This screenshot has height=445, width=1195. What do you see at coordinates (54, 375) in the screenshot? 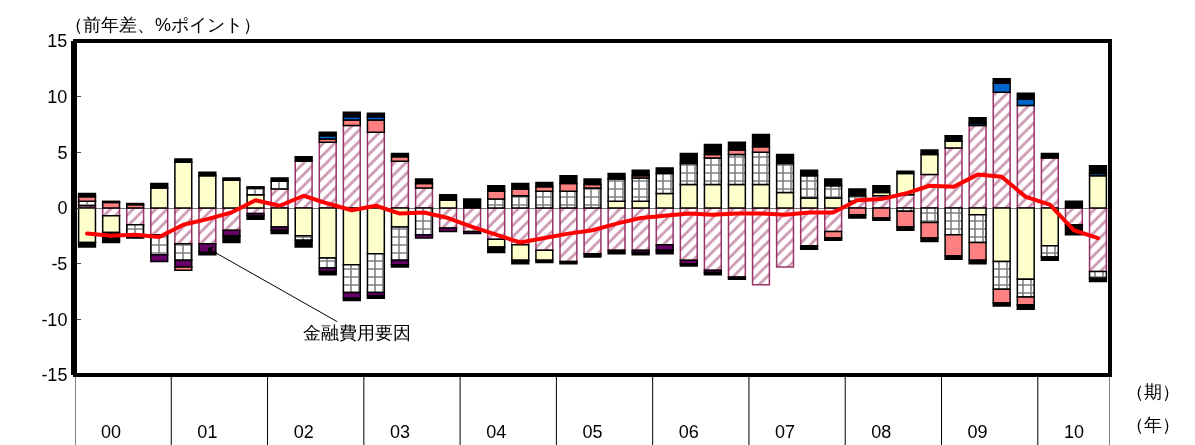
I see `y-tick-label: -15` at bounding box center [54, 375].